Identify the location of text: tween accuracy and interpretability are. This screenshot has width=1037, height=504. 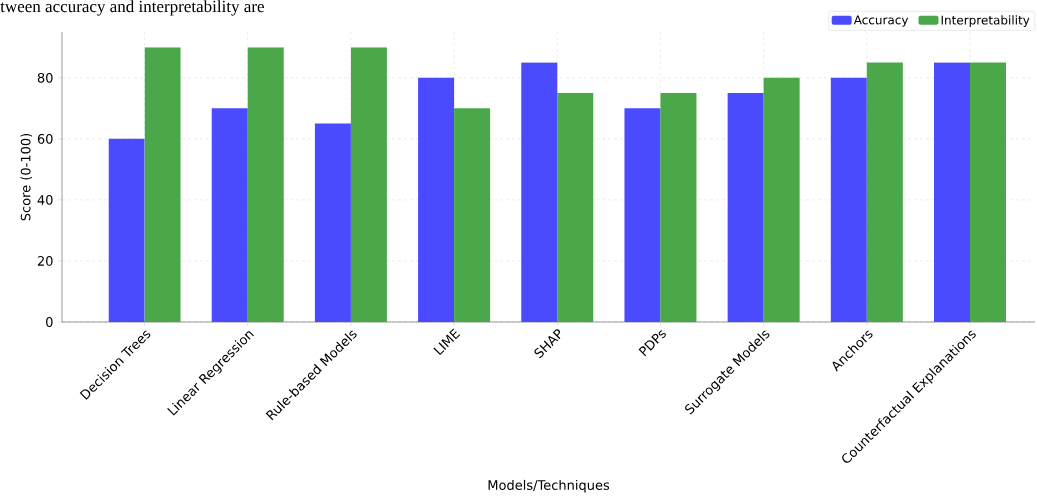
(132, 8).